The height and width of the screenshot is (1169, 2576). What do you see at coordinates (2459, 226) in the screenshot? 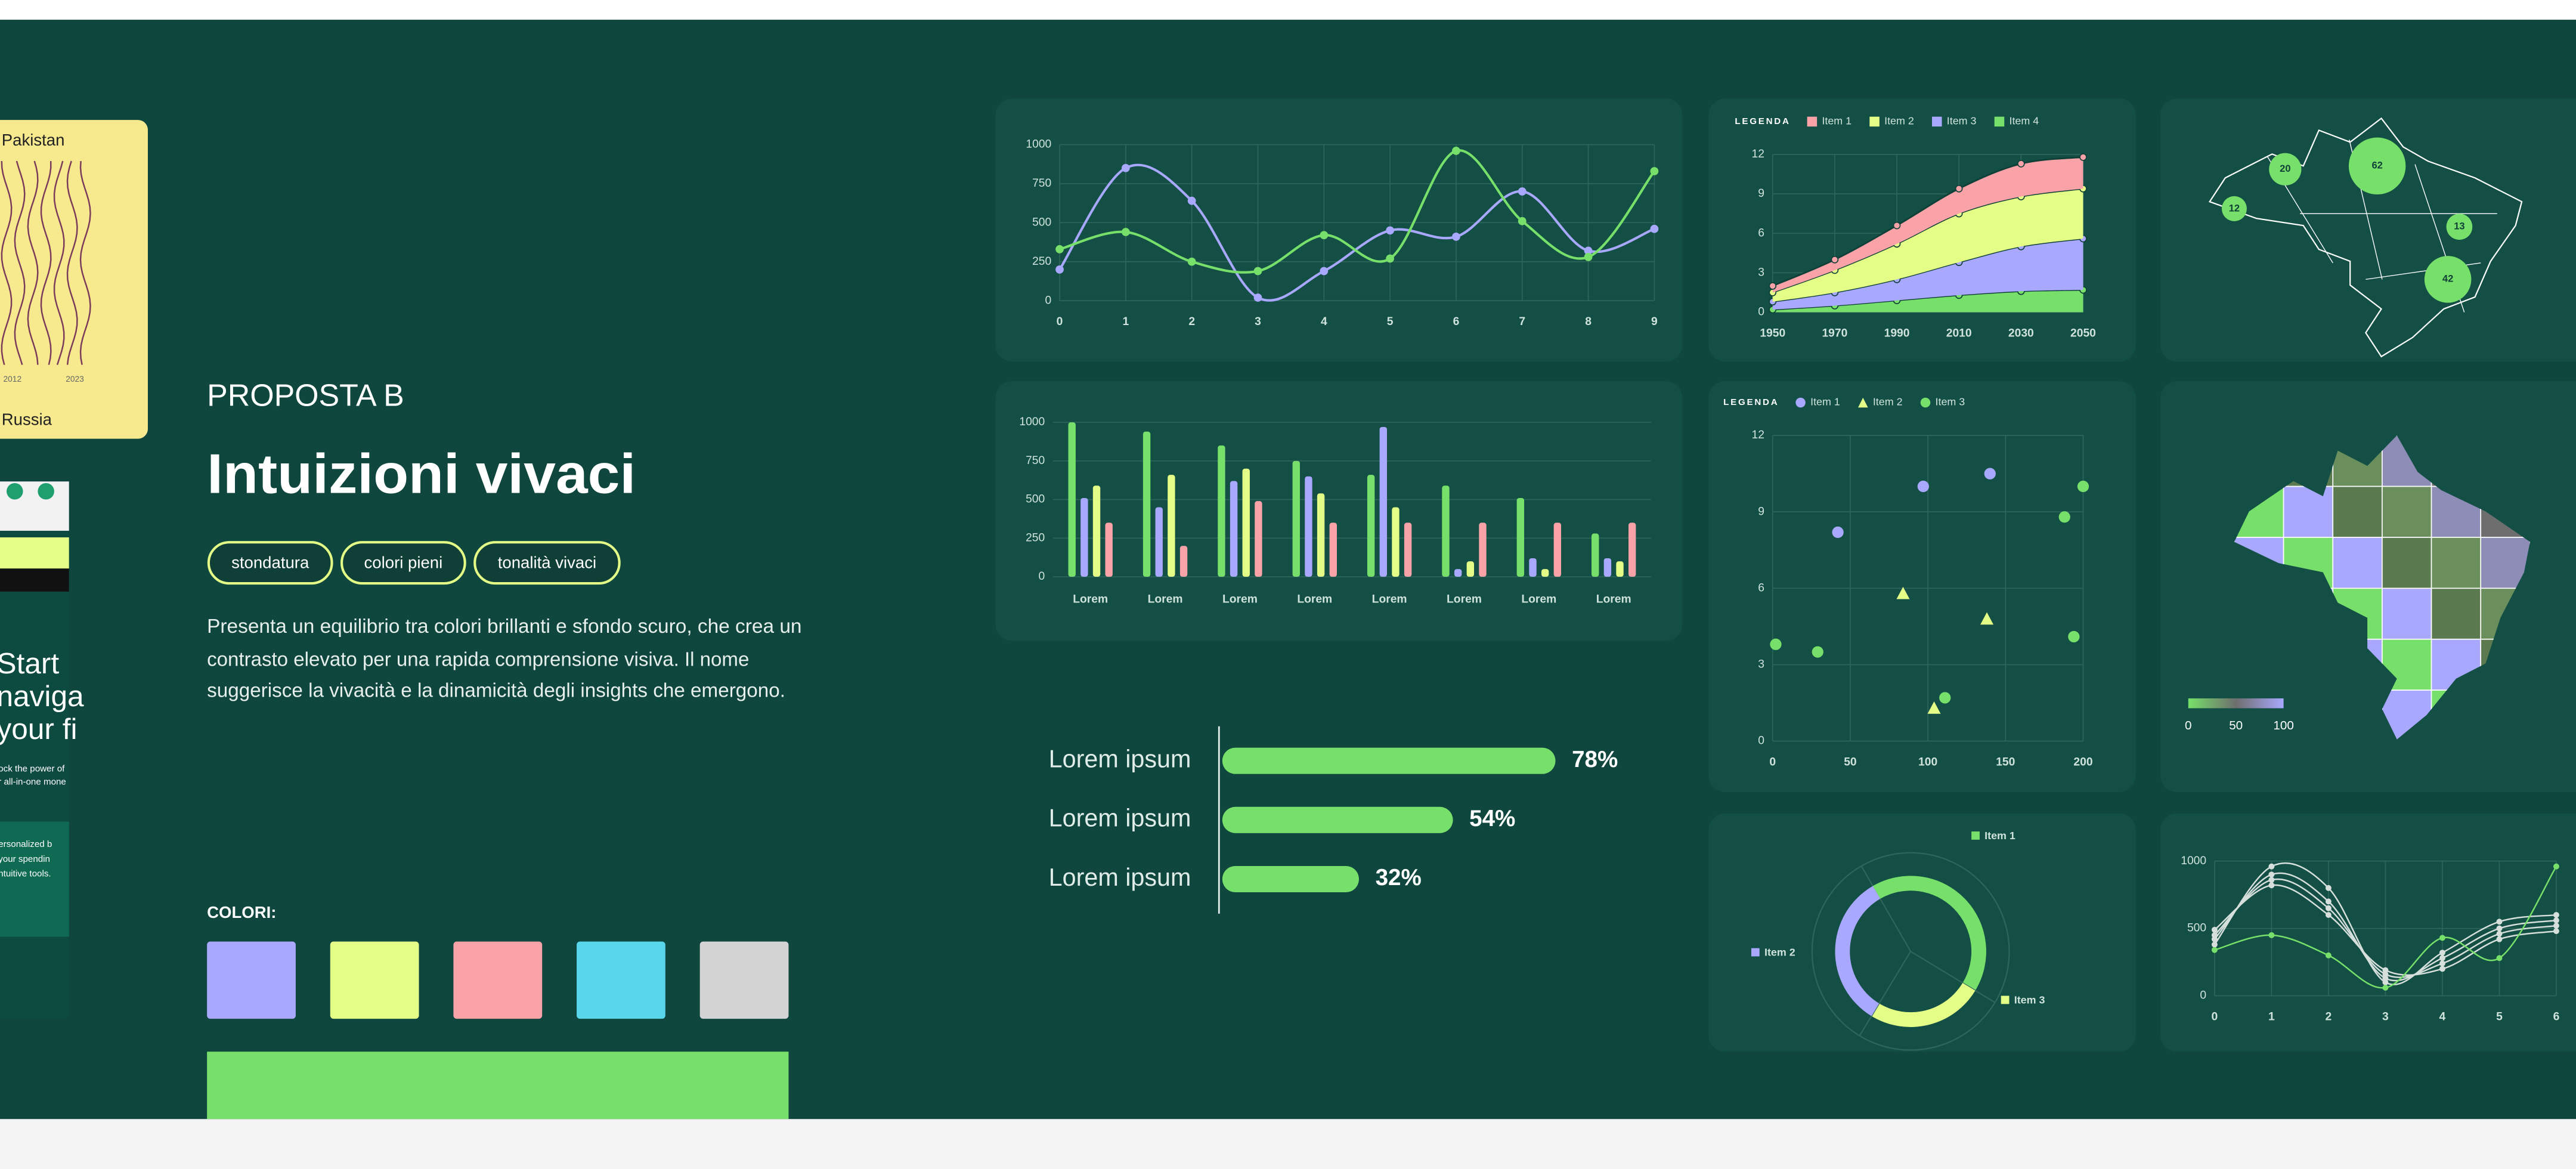
I see `bubble-label: 13` at bounding box center [2459, 226].